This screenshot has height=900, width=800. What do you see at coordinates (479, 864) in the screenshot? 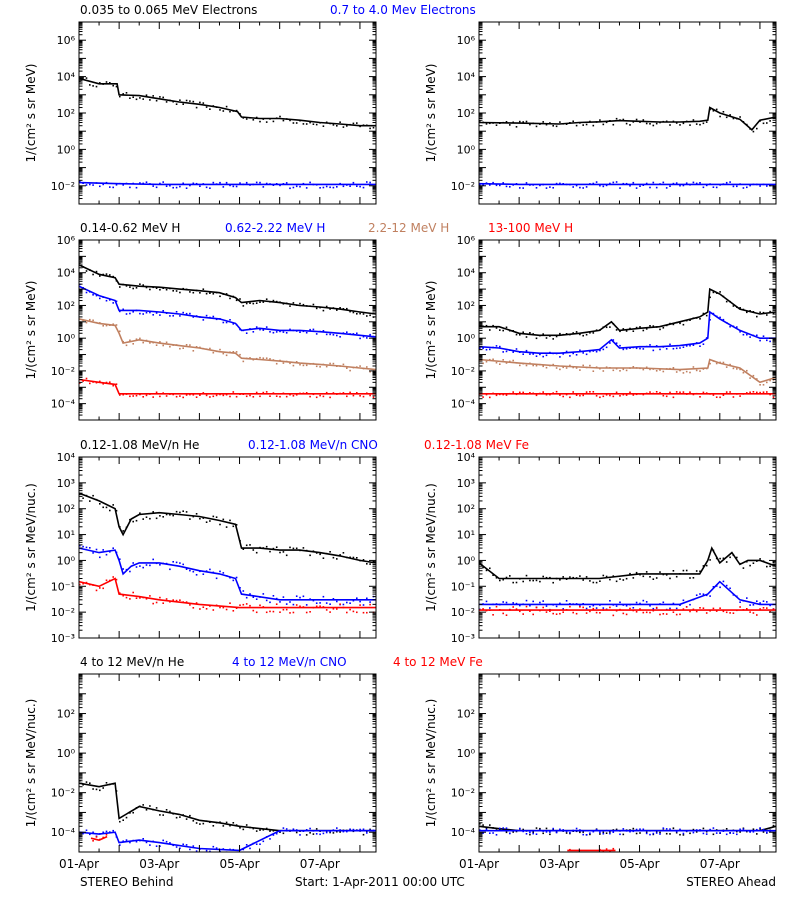
I see `x-tick-label: 01-Apr` at bounding box center [479, 864].